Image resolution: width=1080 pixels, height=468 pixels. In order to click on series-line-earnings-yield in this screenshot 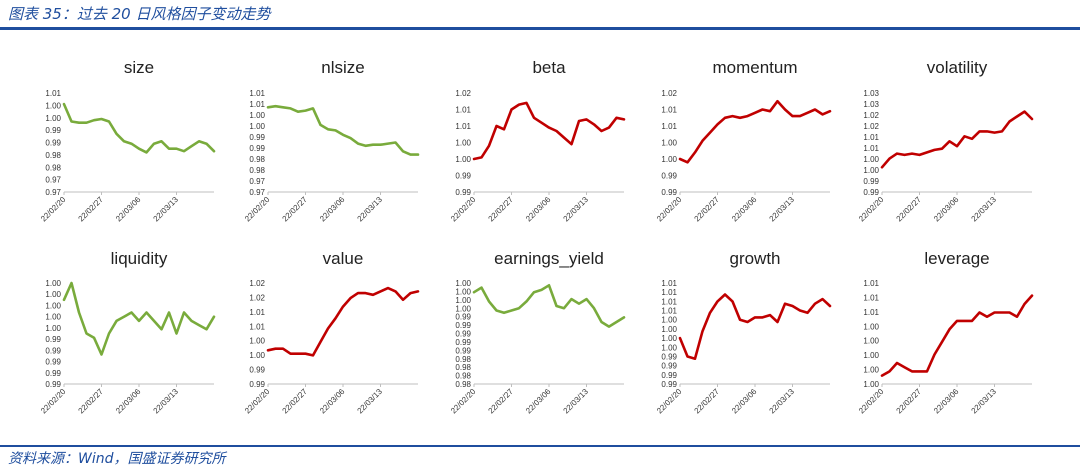, I will do `click(549, 305)`.